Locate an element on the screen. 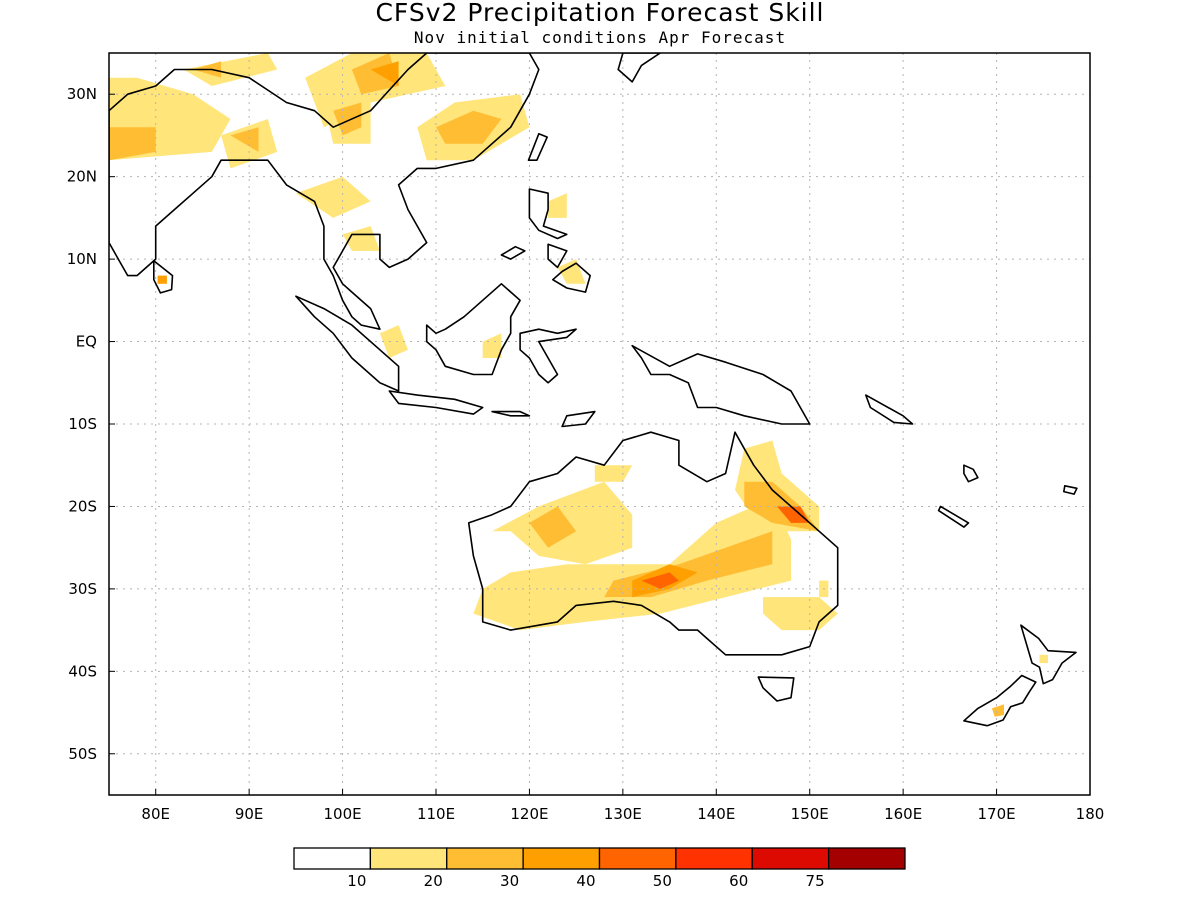  lat-tick-label: 20N is located at coordinates (82, 177).